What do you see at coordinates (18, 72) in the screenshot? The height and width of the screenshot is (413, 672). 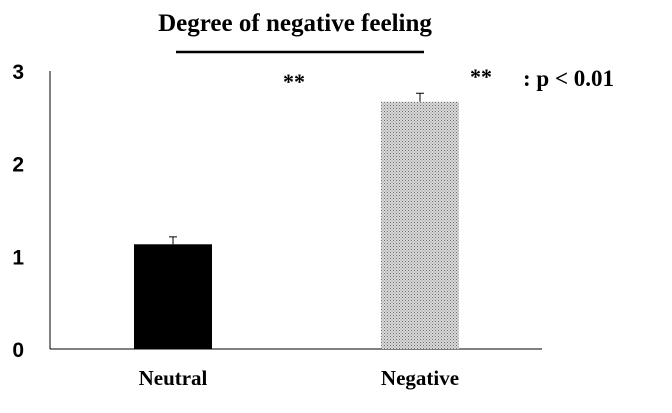 I see `y-tick-label: 3` at bounding box center [18, 72].